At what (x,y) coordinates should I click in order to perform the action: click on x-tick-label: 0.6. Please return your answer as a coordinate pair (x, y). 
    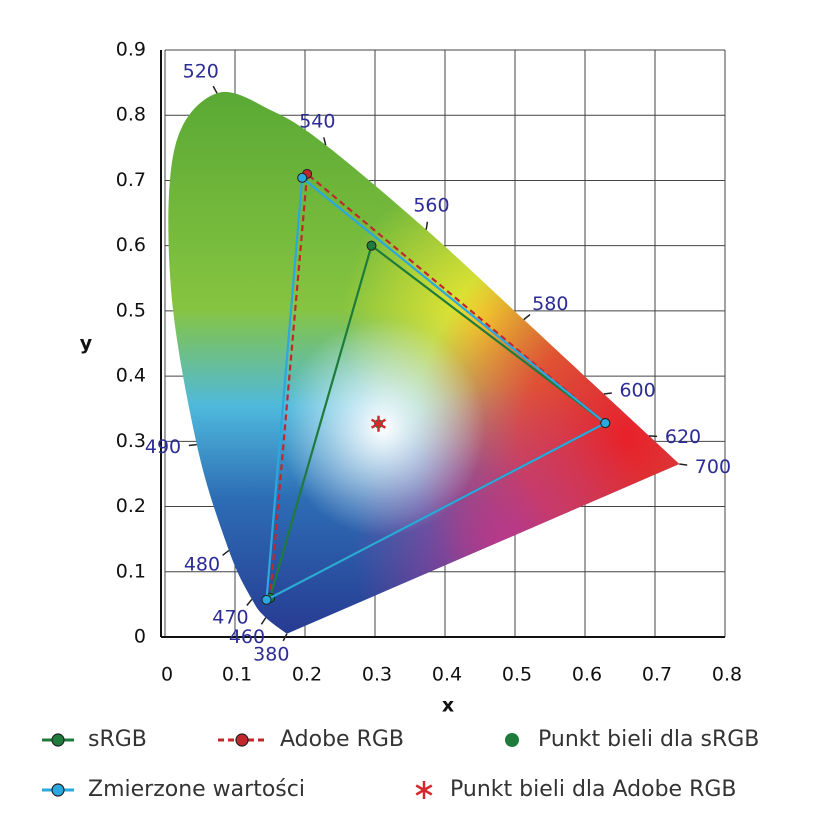
    Looking at the image, I should click on (587, 675).